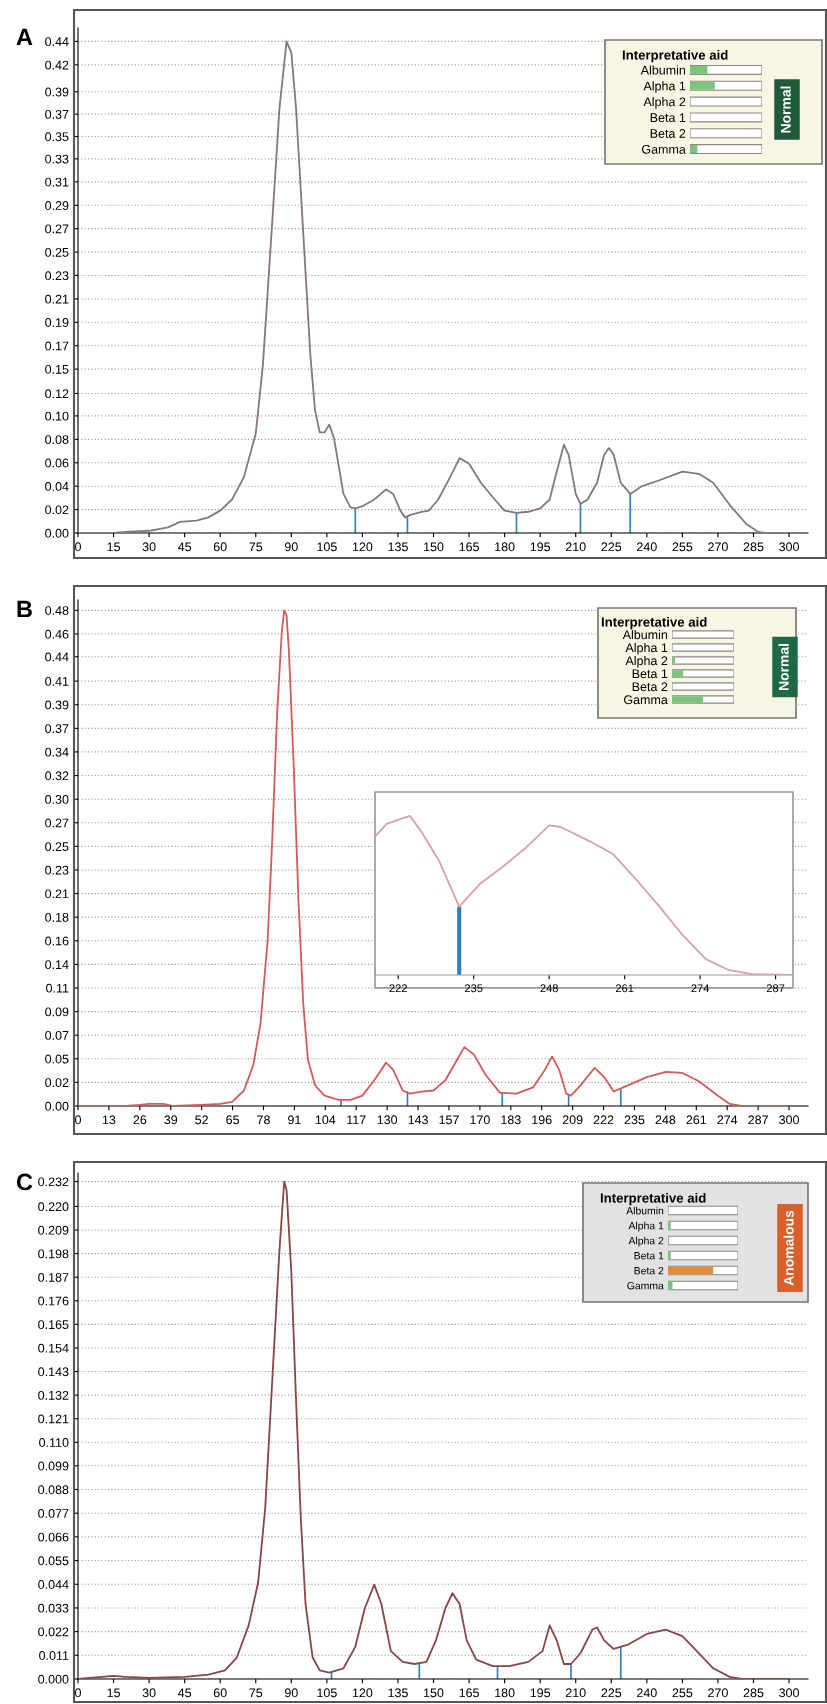  What do you see at coordinates (24, 37) in the screenshot?
I see `chart-title: A` at bounding box center [24, 37].